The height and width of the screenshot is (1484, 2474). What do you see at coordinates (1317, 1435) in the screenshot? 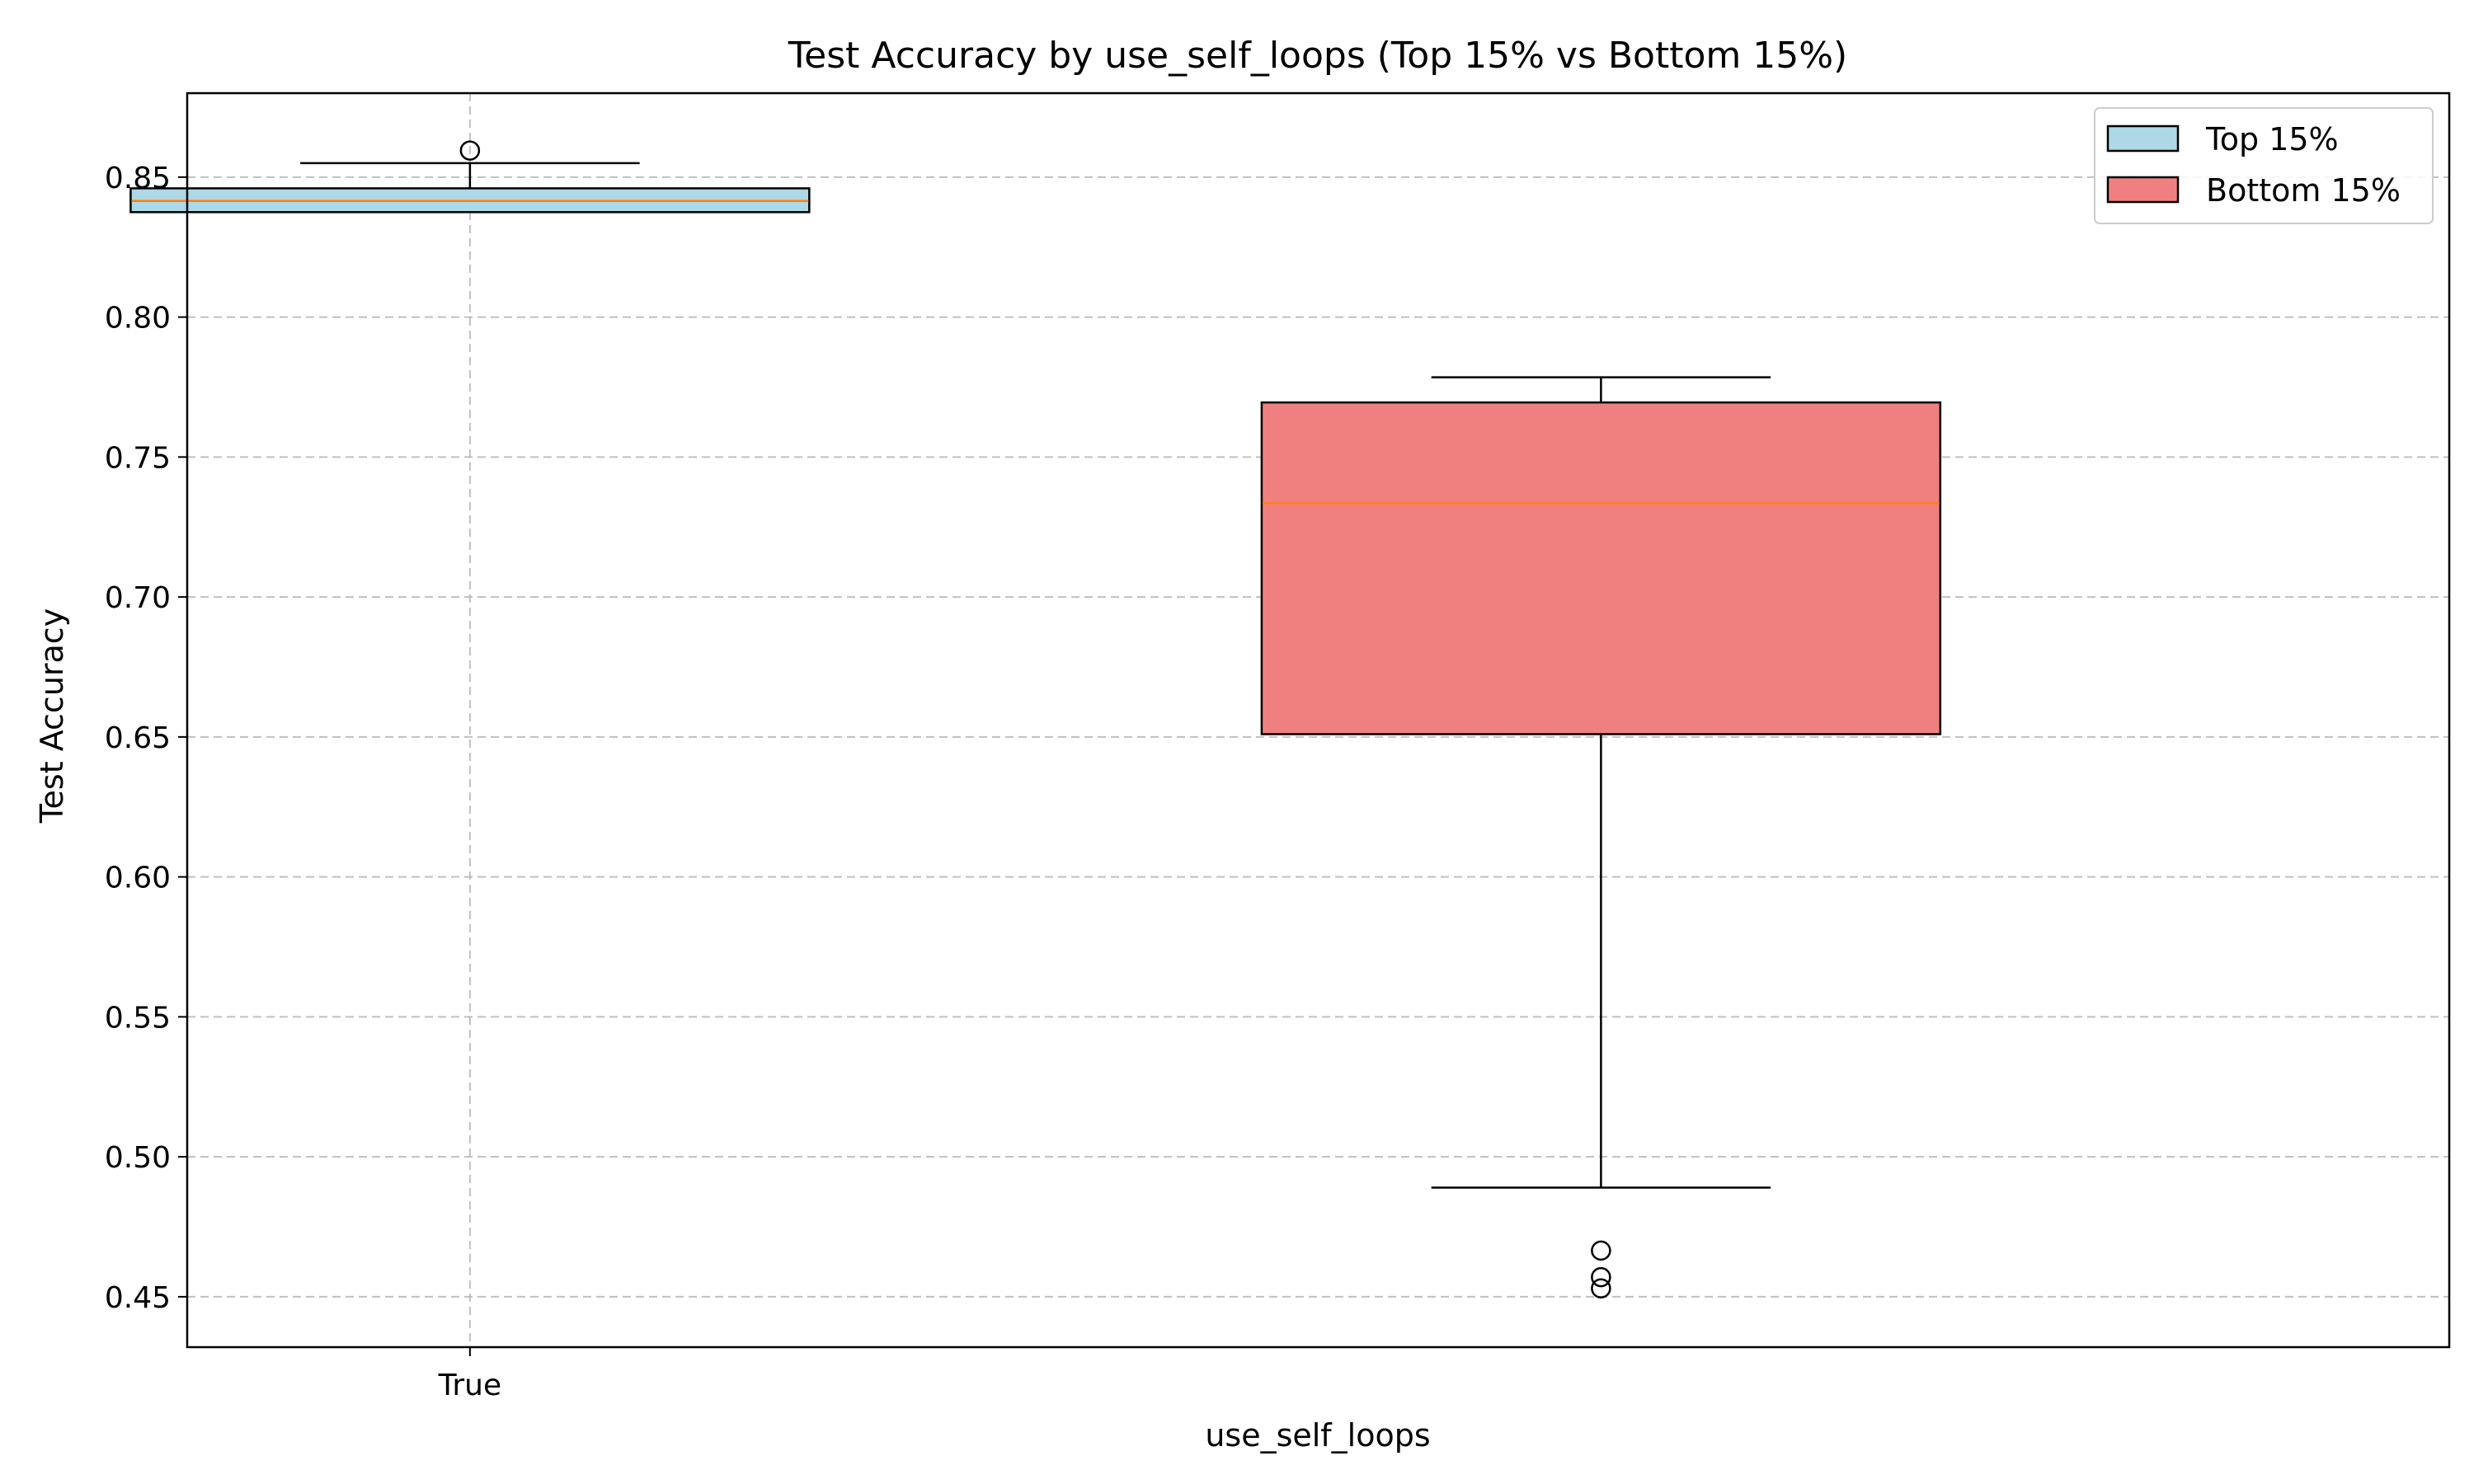
I see `x-axis-label: use_self_loops` at bounding box center [1317, 1435].